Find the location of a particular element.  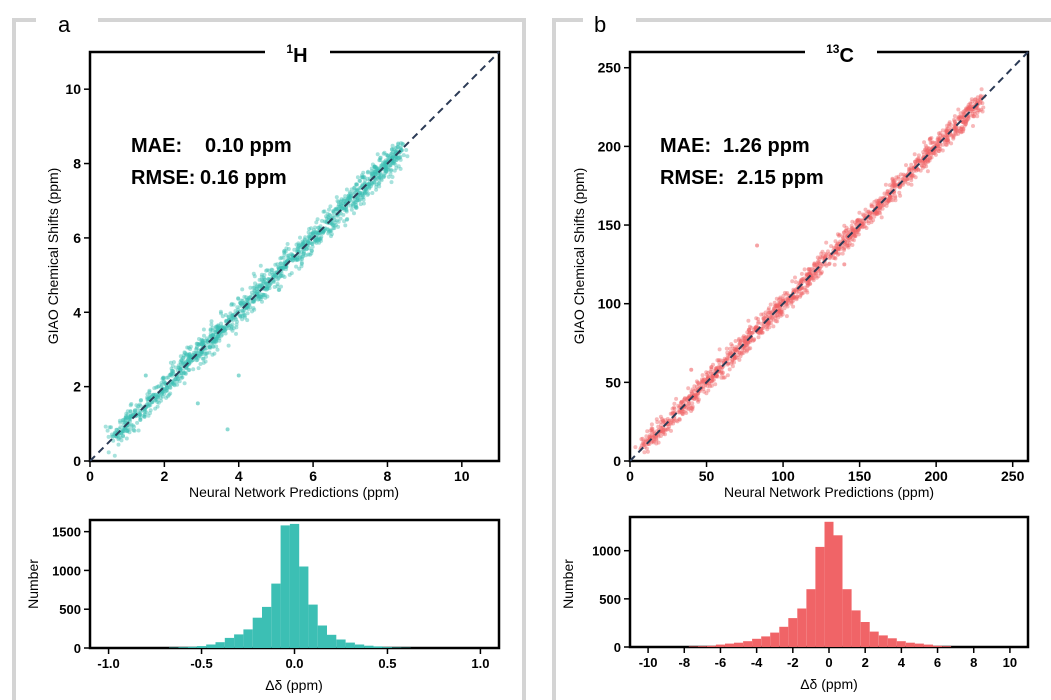

title-backdrop-a is located at coordinates (297, 53).